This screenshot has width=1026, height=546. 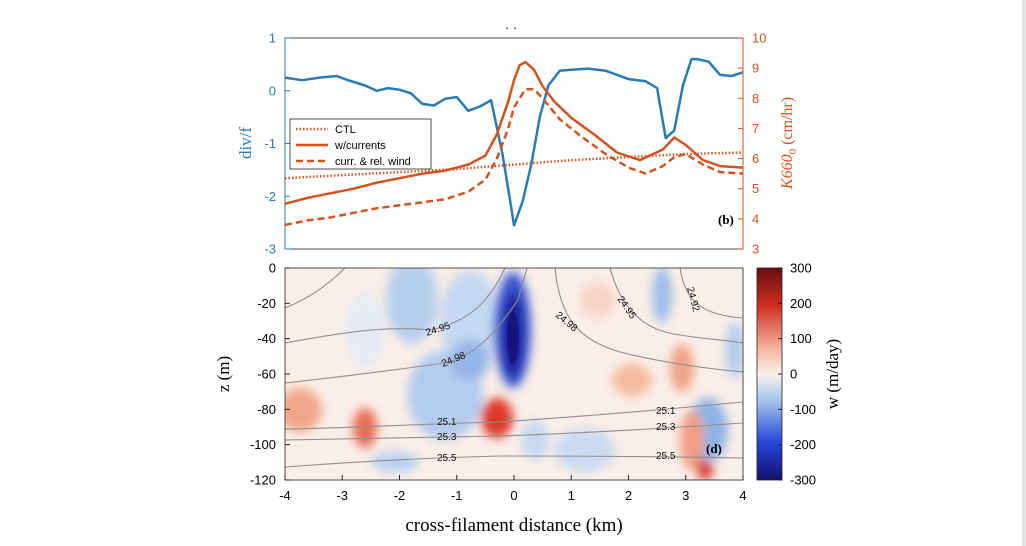 I want to click on left-tick-label: -2, so click(x=270, y=196).